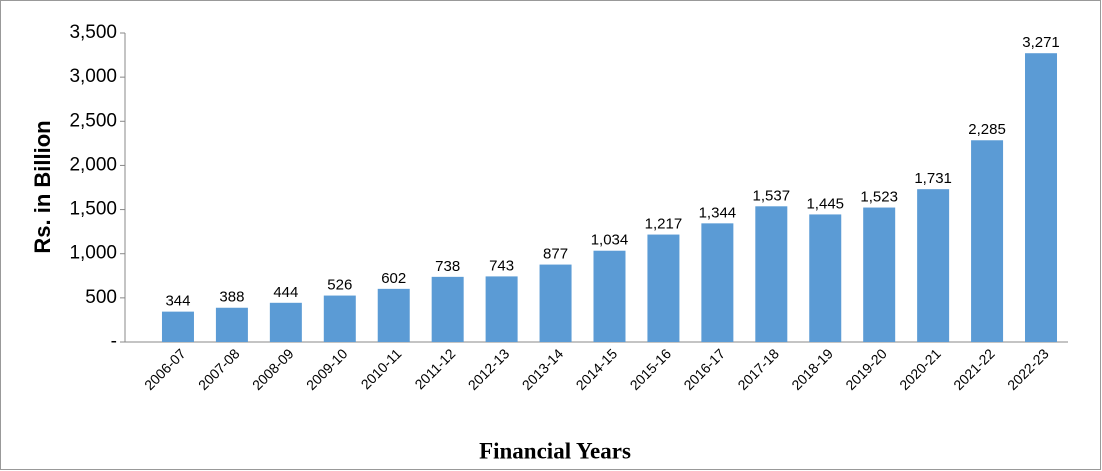 This screenshot has height=471, width=1102. Describe the element at coordinates (555, 450) in the screenshot. I see `x-axis-title: Financial Years` at that location.